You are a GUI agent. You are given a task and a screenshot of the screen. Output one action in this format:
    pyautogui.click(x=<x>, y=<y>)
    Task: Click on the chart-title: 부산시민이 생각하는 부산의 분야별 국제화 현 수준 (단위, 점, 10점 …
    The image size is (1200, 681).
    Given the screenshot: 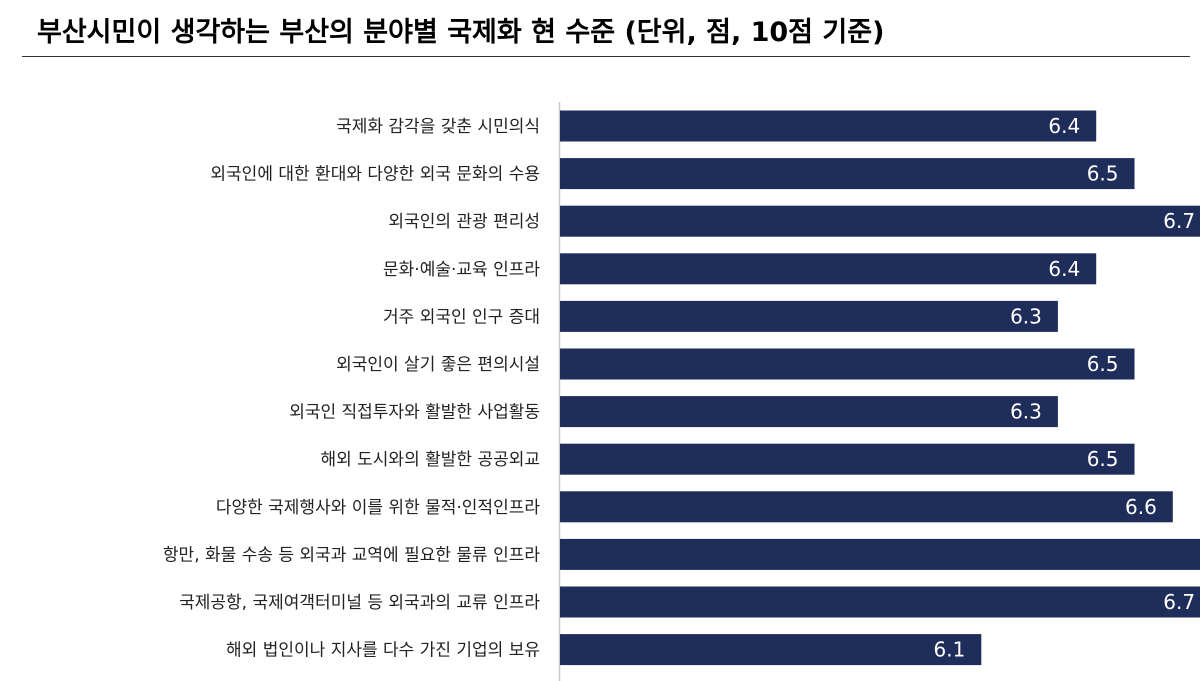 What is the action you would take?
    pyautogui.click(x=461, y=32)
    